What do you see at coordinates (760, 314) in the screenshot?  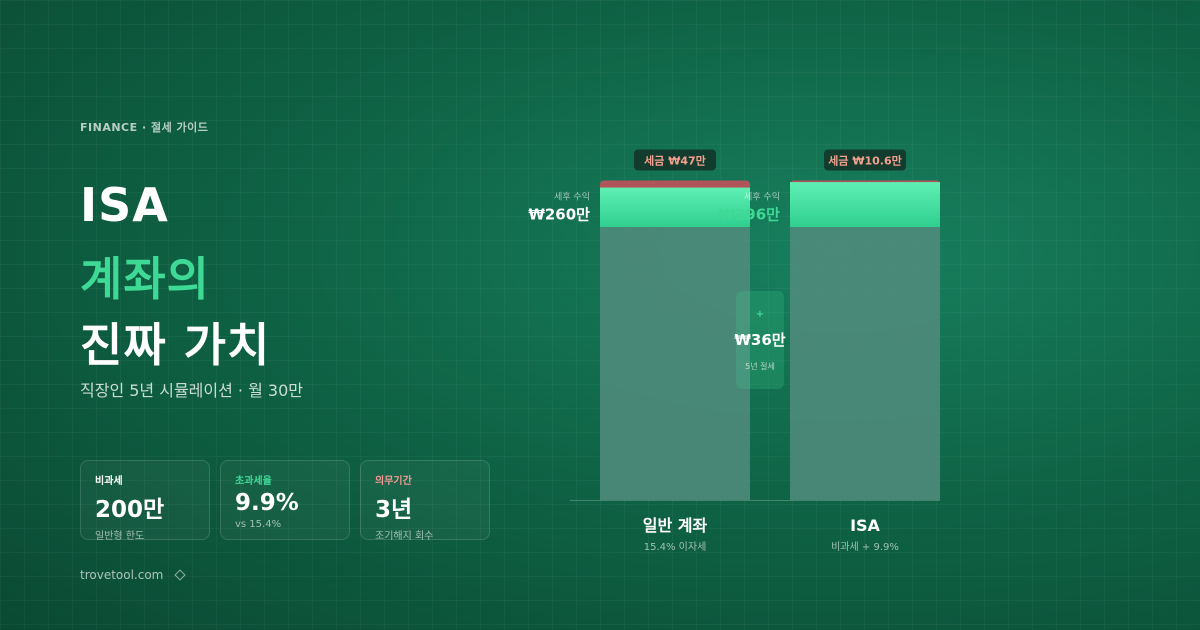 I see `plus-icon: +` at bounding box center [760, 314].